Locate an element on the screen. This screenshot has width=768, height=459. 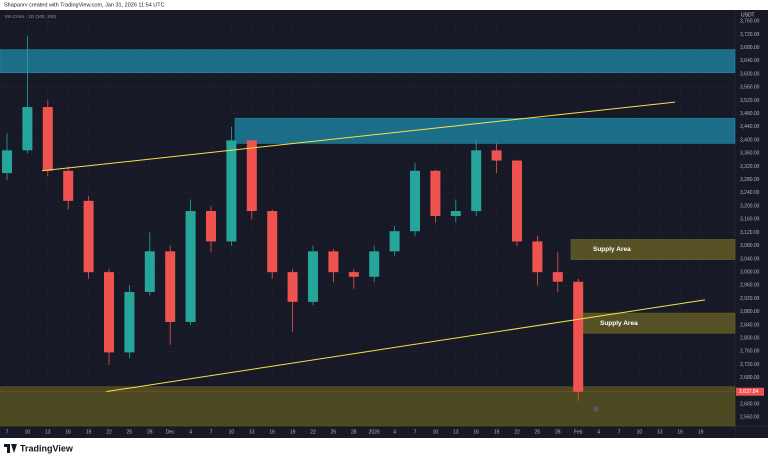
brand-logo is located at coordinates (10, 448).